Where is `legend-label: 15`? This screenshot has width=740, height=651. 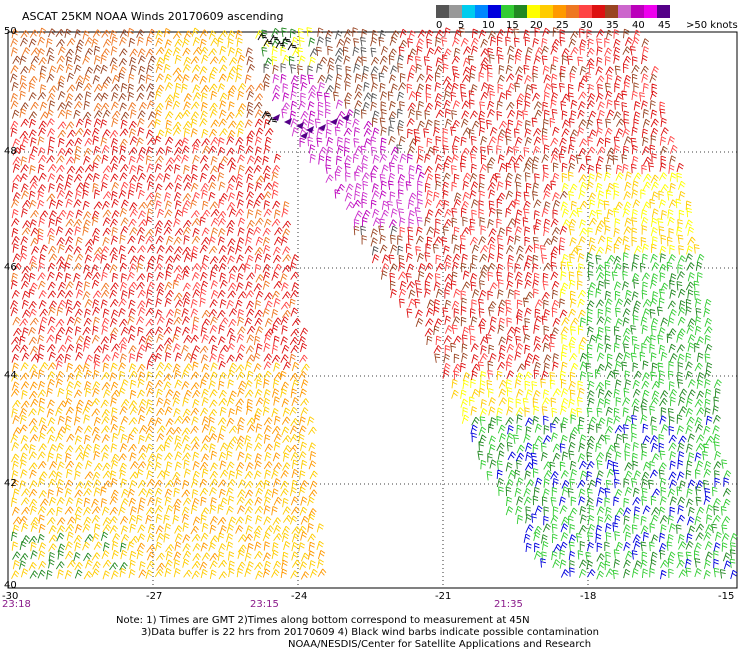
legend-label: 15 is located at coordinates (512, 25).